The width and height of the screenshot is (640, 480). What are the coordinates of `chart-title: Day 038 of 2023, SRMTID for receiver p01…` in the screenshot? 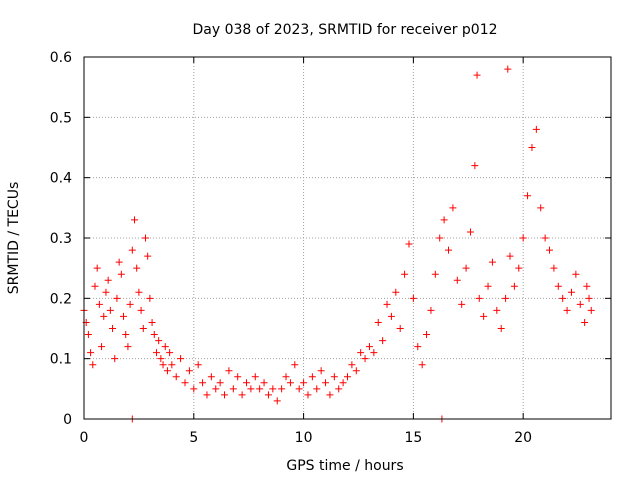 It's located at (344, 30).